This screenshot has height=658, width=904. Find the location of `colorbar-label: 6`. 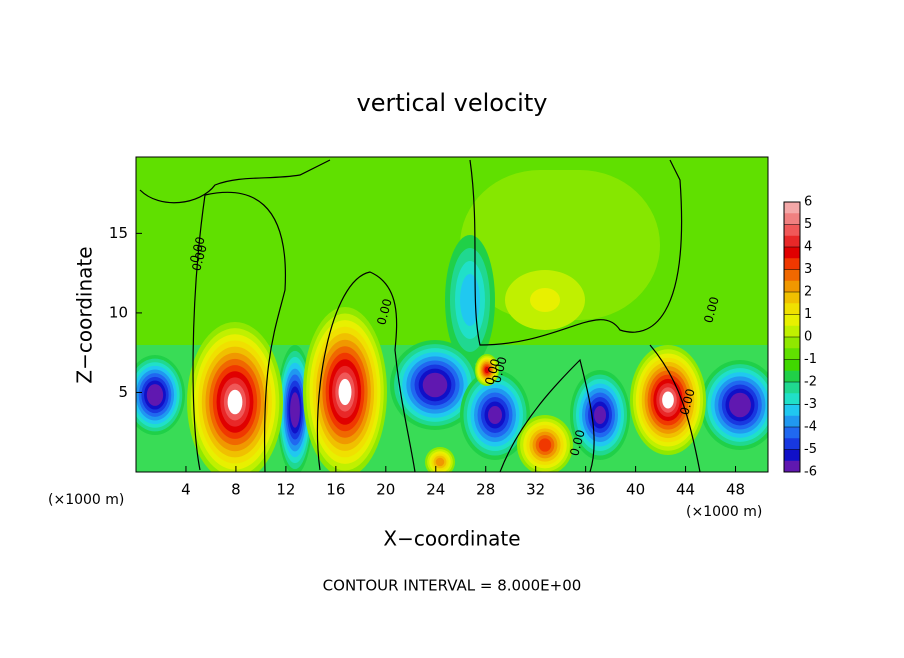

colorbar-label: 6 is located at coordinates (808, 202).